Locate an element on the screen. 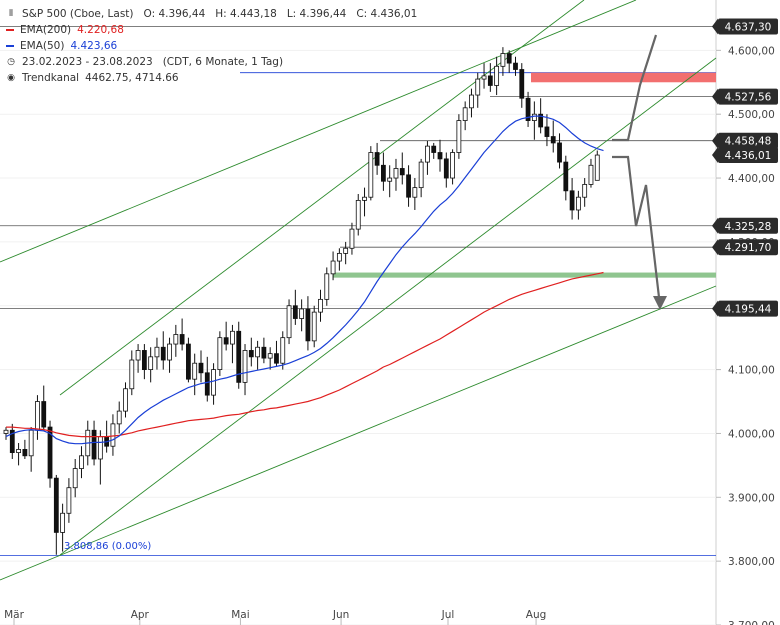 Image resolution: width=780 pixels, height=625 pixels. ema200-value: 4.220,68 is located at coordinates (100, 30).